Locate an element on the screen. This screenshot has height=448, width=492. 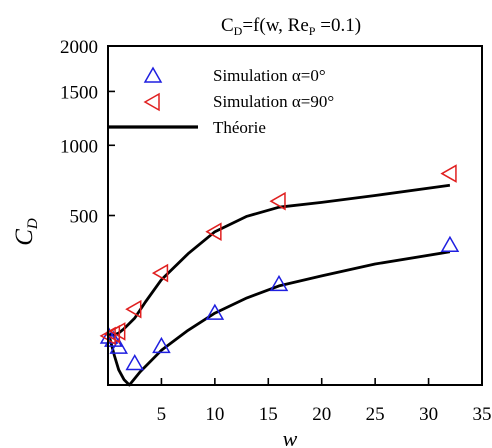
x-tick-label: 15 is located at coordinates (268, 414).